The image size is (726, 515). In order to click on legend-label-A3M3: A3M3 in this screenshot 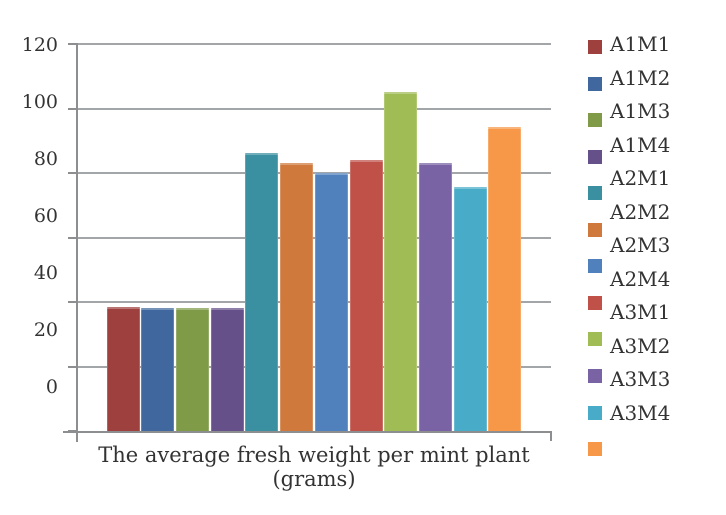, I will do `click(640, 379)`.